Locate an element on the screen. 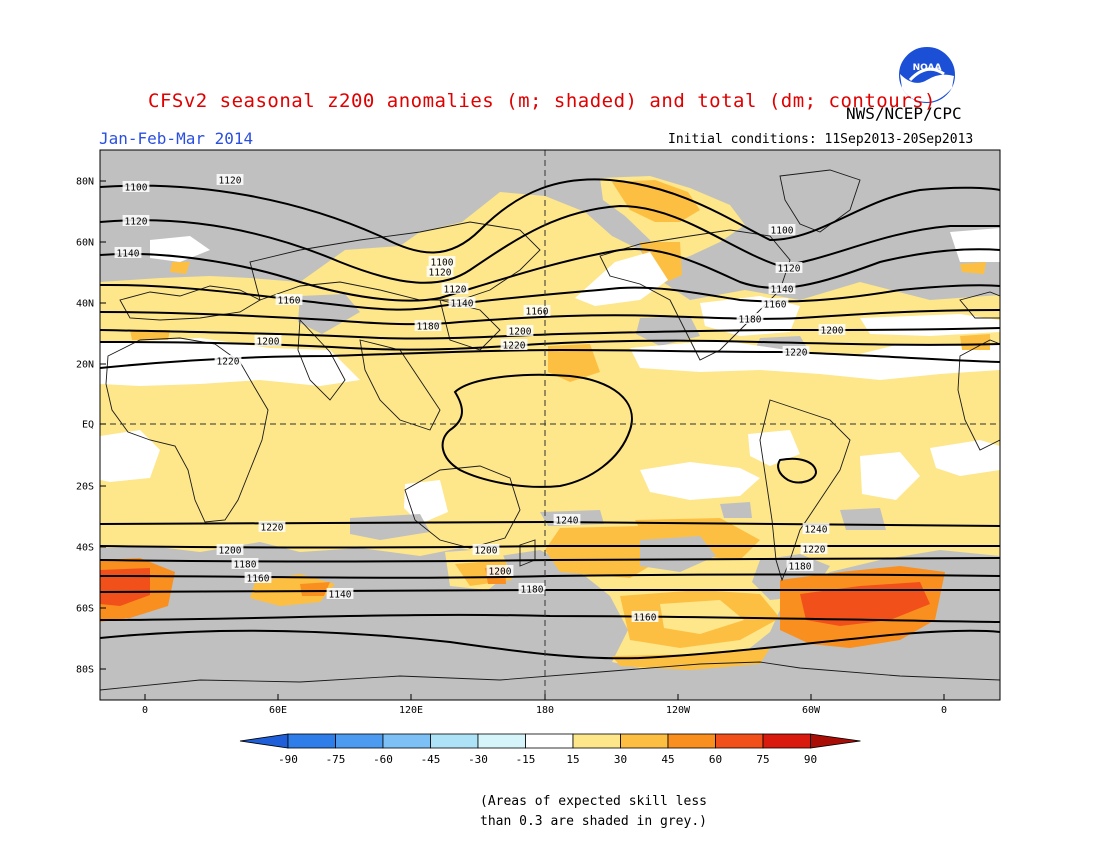 This screenshot has height=850, width=1100. colorbar-tick-label: 15 is located at coordinates (572, 759).